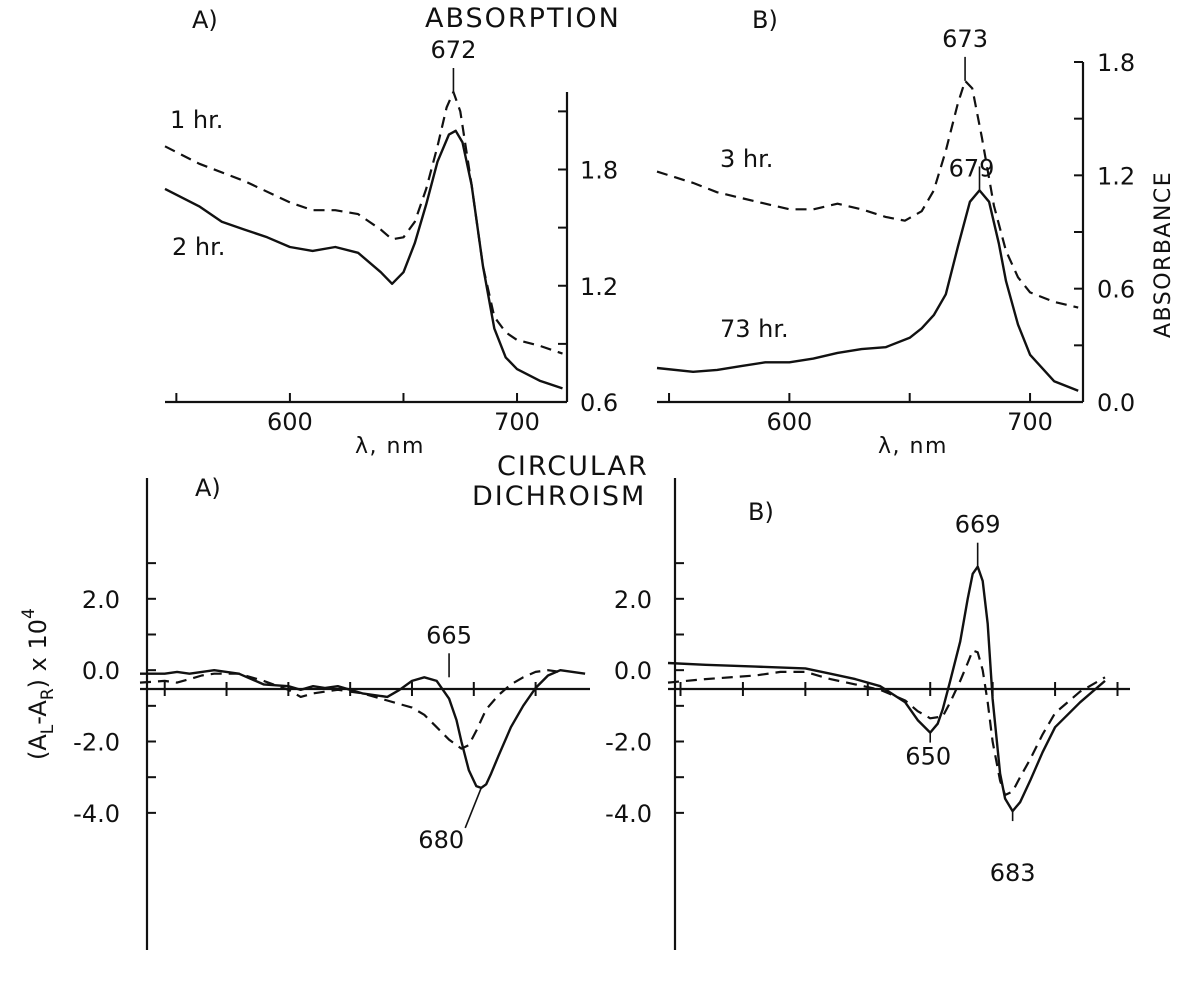 The height and width of the screenshot is (993, 1187). I want to click on absorption-heading: ABSORPTION, so click(523, 18).